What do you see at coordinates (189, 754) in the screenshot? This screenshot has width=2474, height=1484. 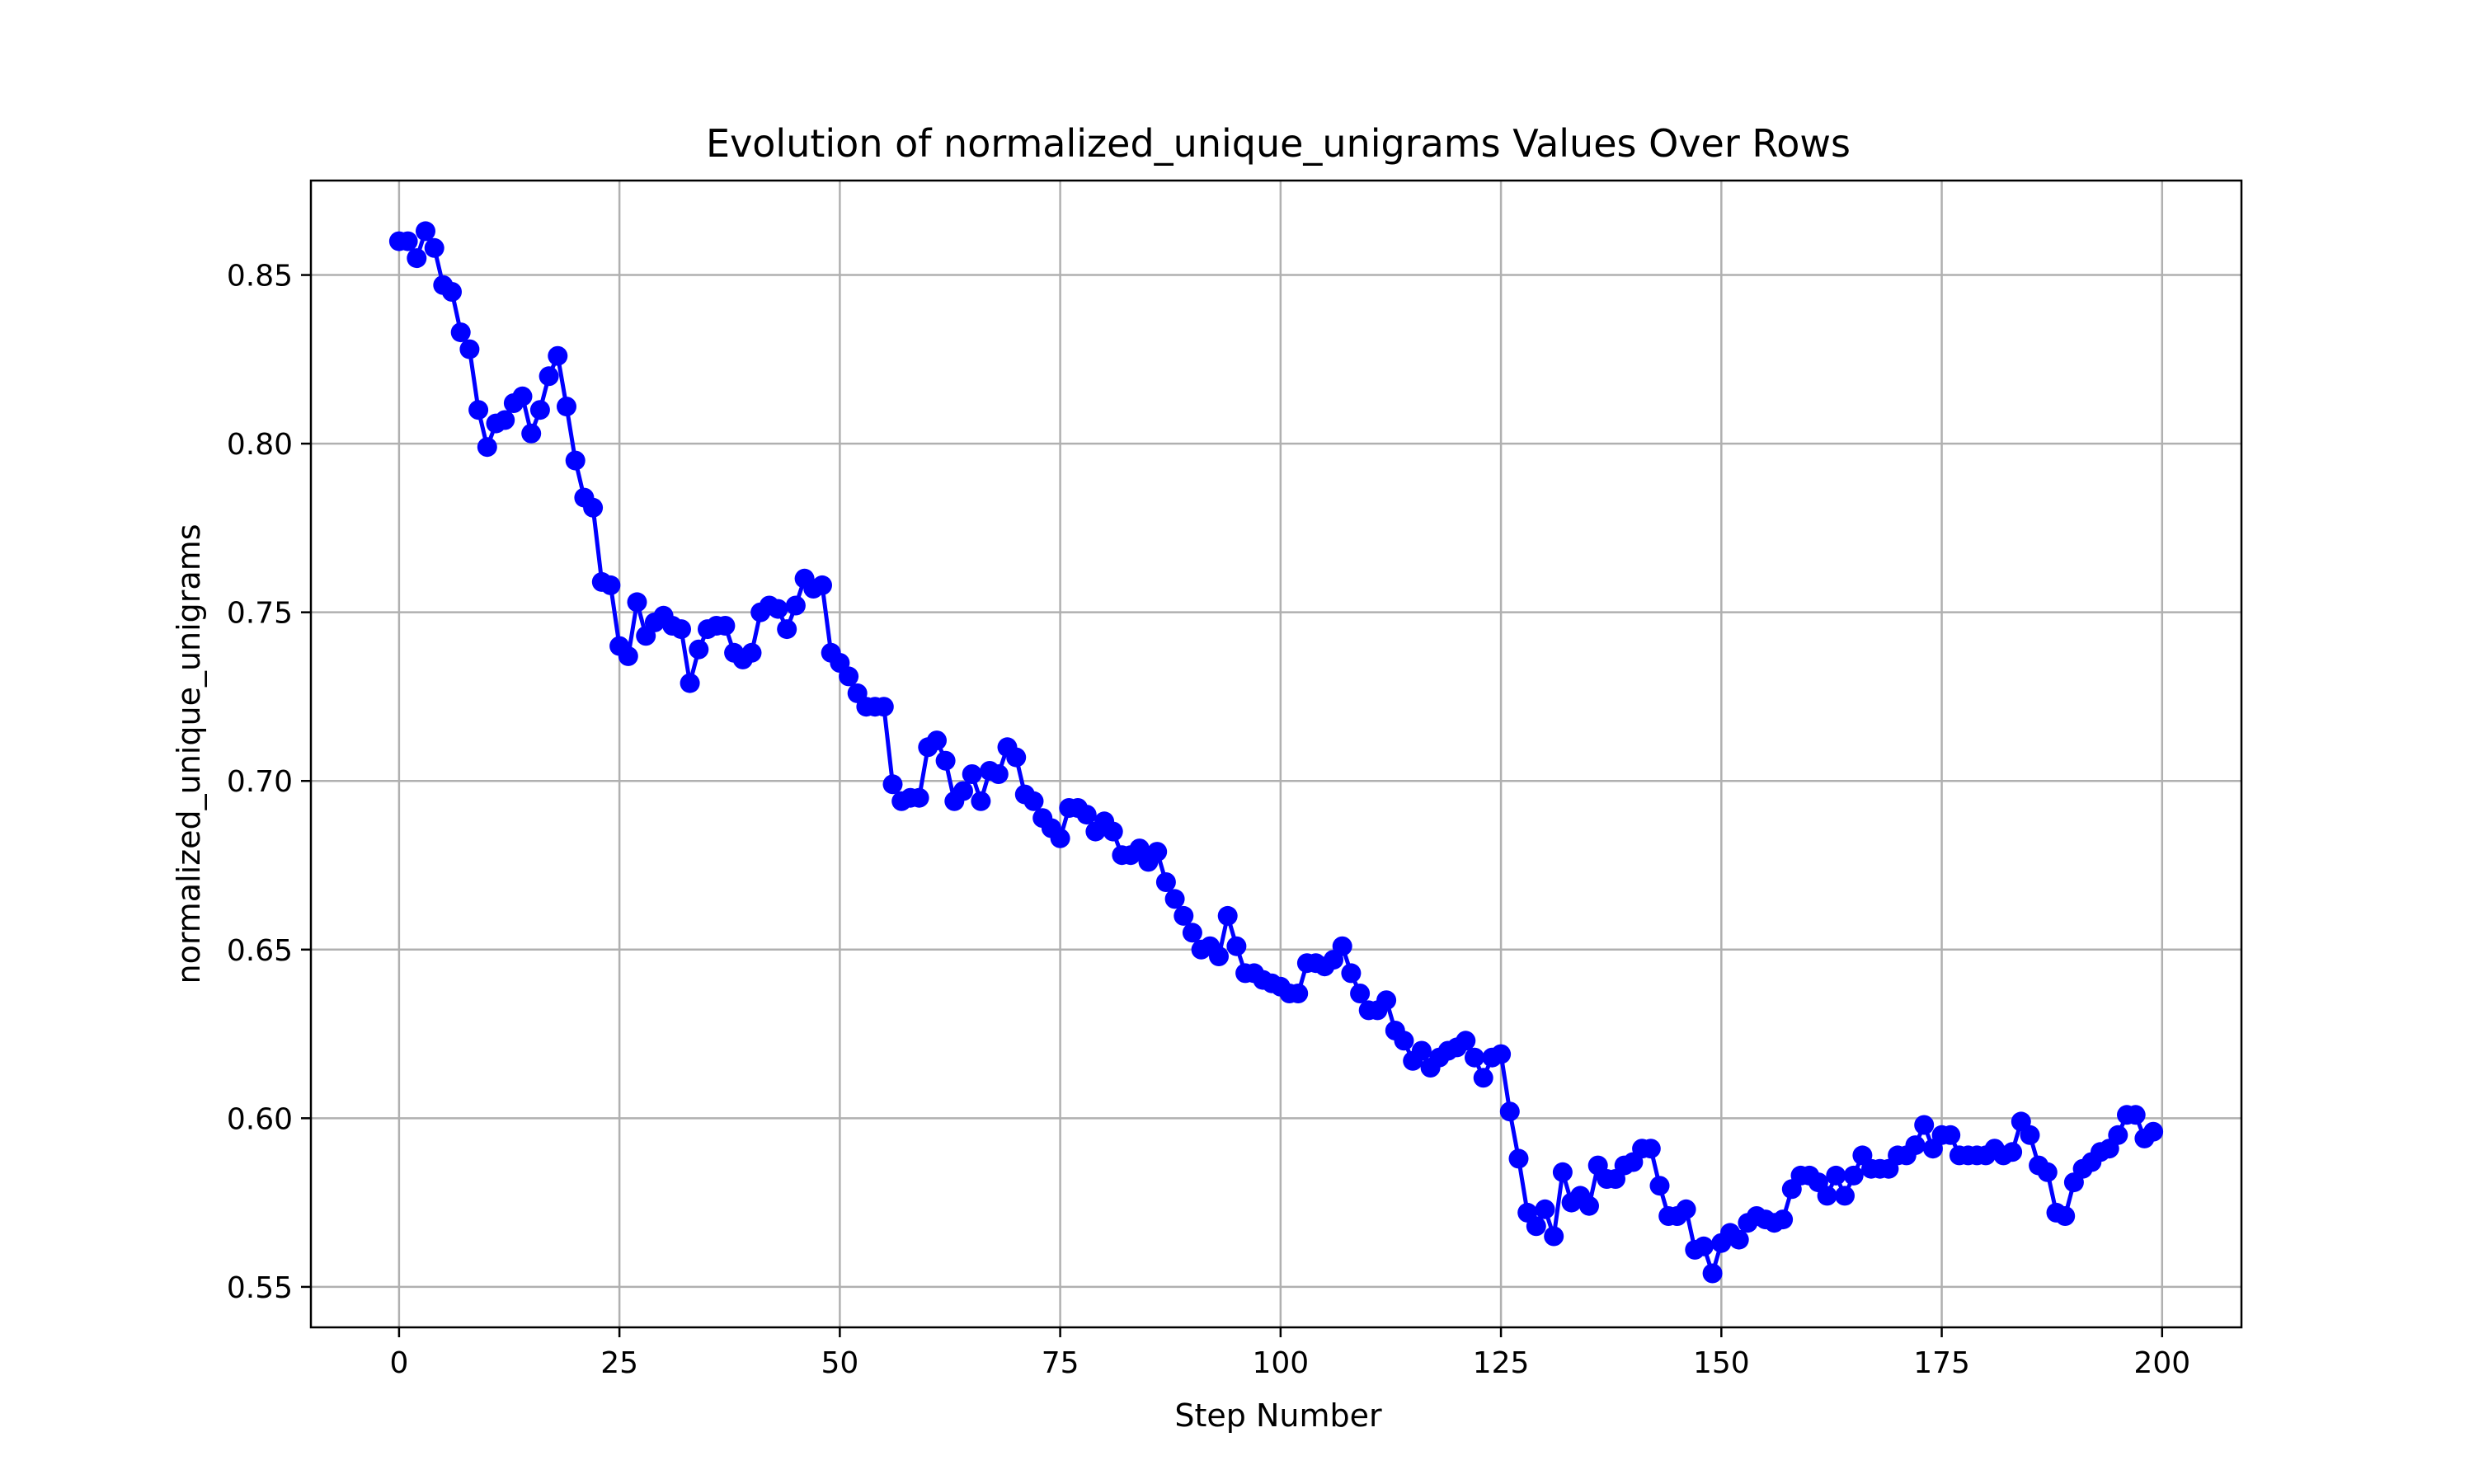 I see `y-axis-label: normalized_unique_unigrams` at bounding box center [189, 754].